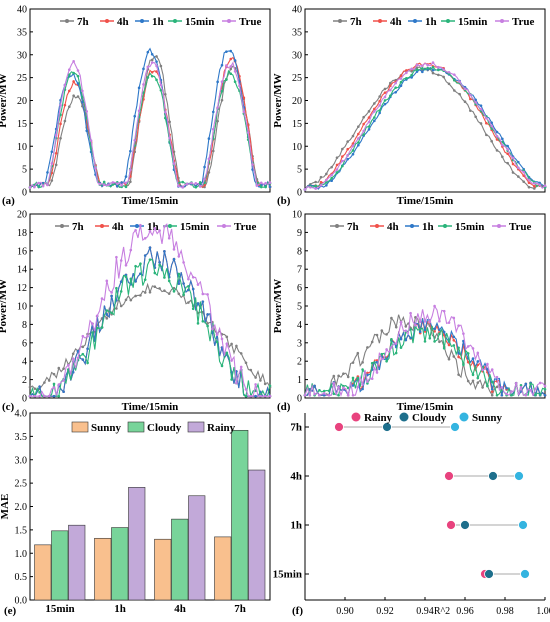 The image size is (550, 622). I want to click on legend-label-4h: 4h, so click(118, 227).